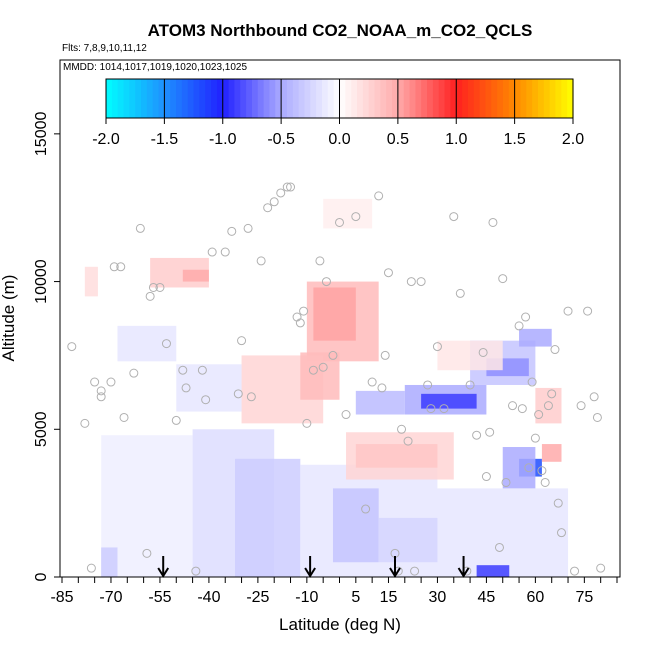  What do you see at coordinates (41, 134) in the screenshot?
I see `y-tick-label: 15000` at bounding box center [41, 134].